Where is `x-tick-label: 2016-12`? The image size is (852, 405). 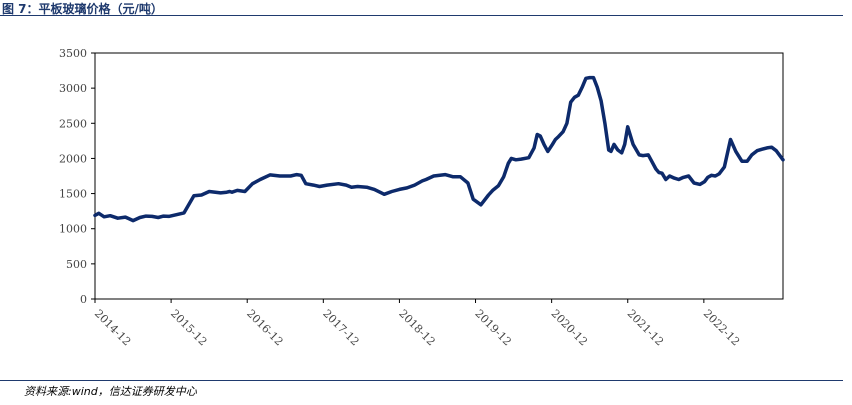 x-tick-label: 2016-12 is located at coordinates (265, 328).